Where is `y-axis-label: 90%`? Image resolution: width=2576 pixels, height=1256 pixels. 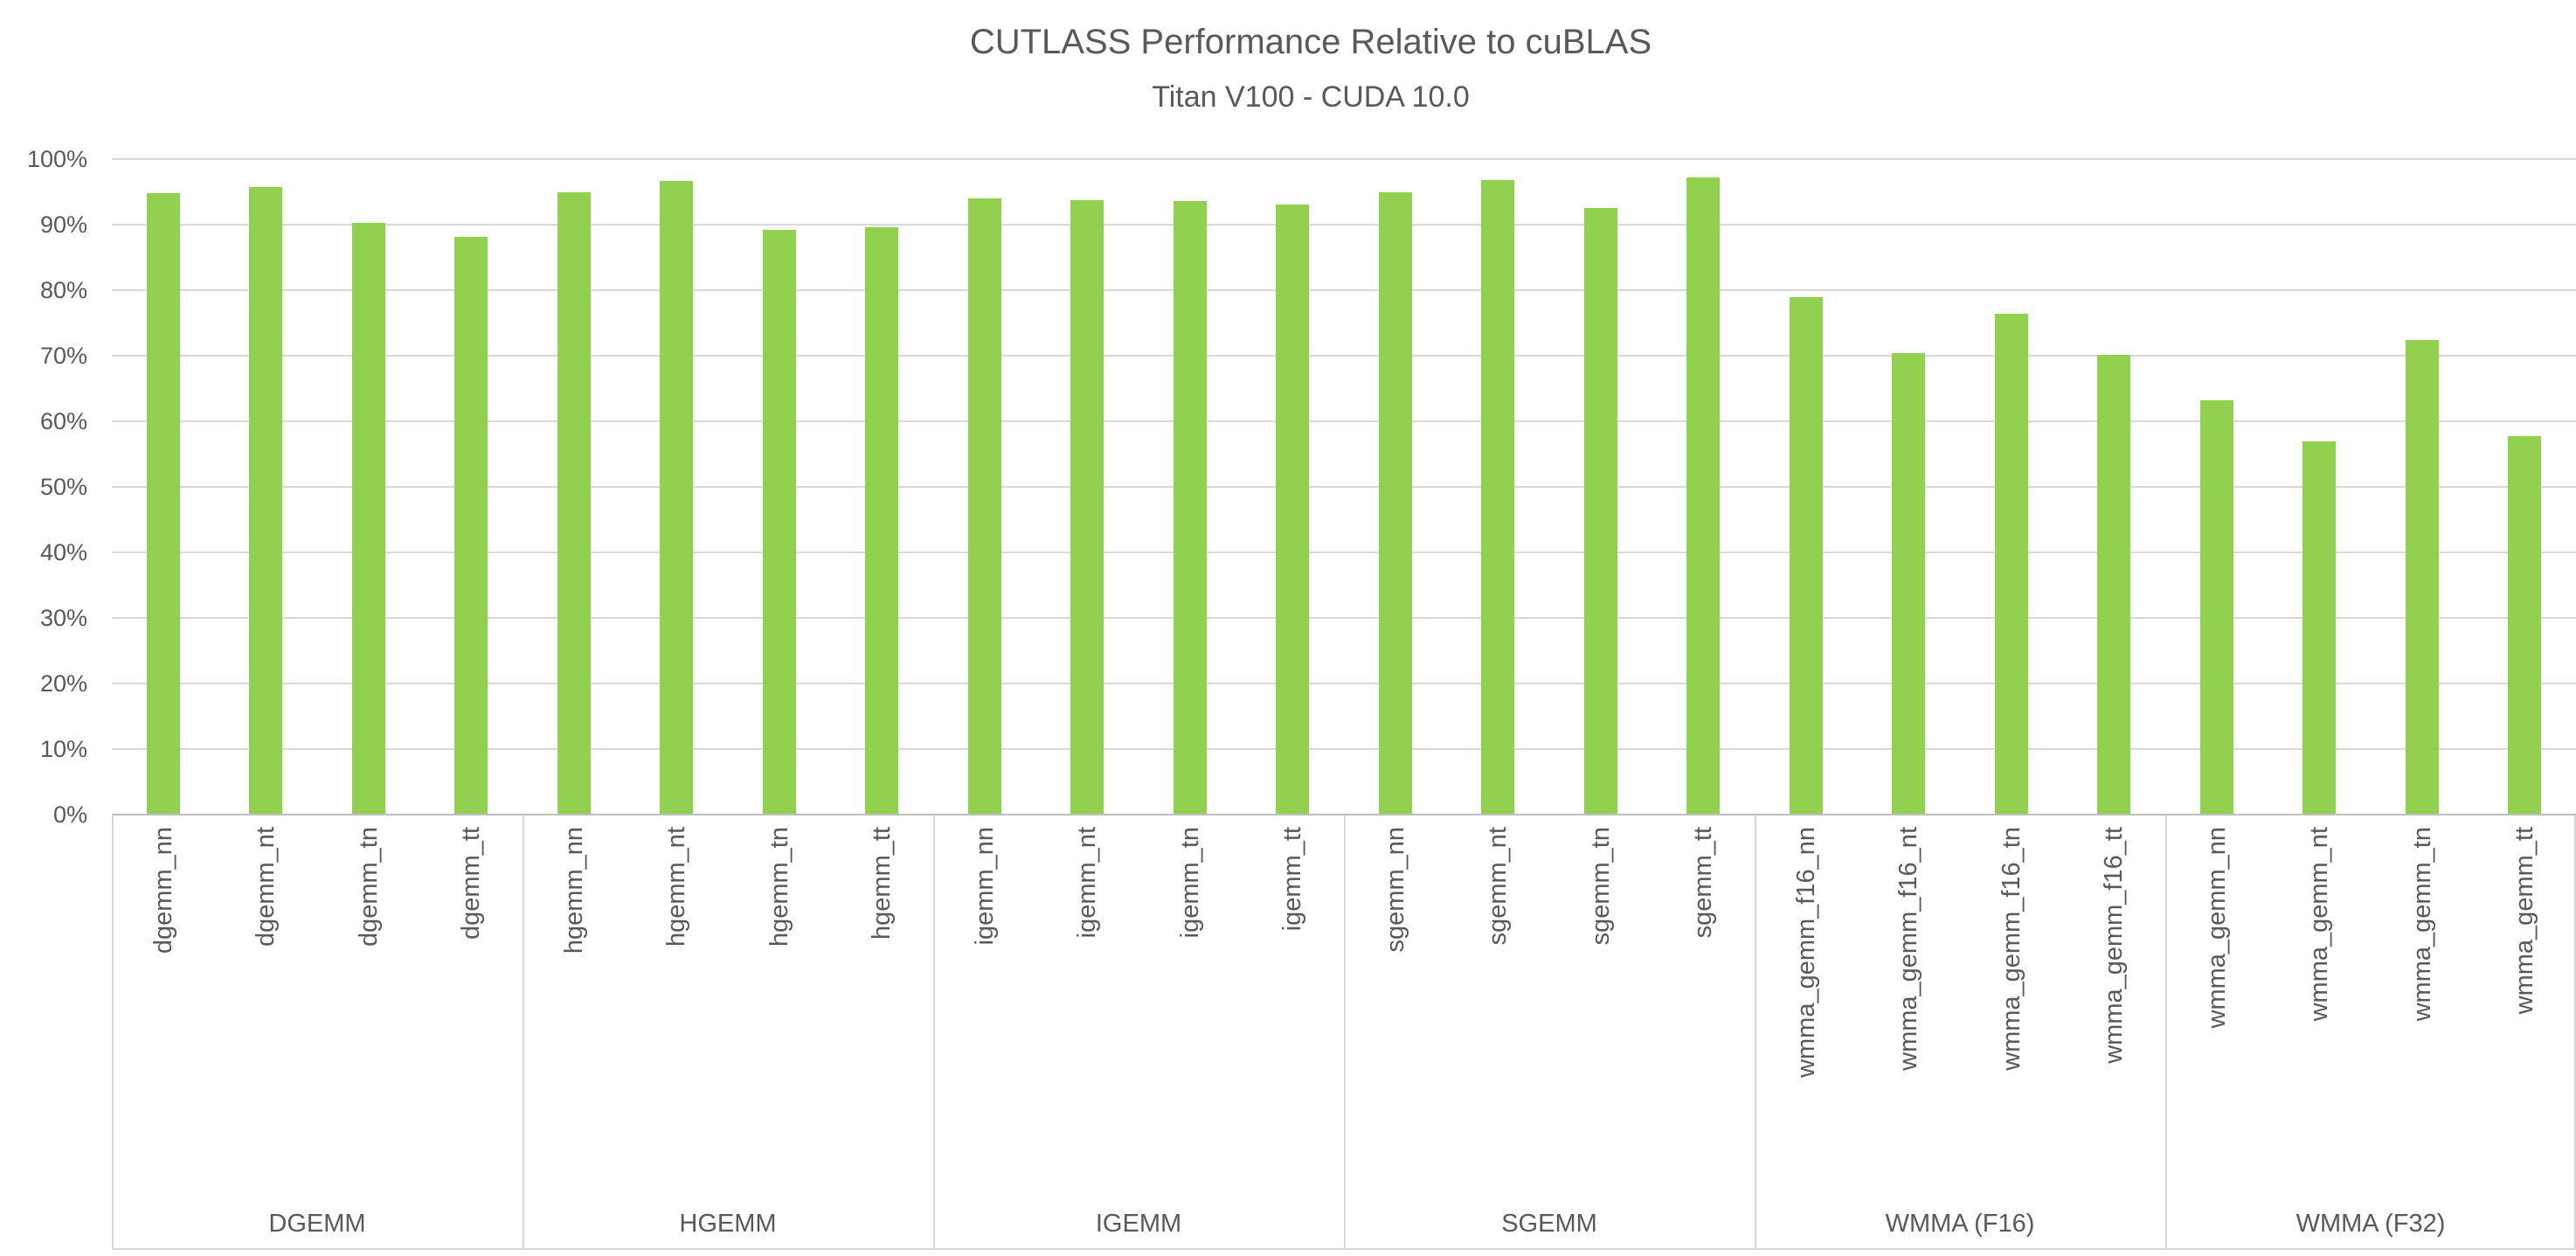 y-axis-label: 90% is located at coordinates (63, 225).